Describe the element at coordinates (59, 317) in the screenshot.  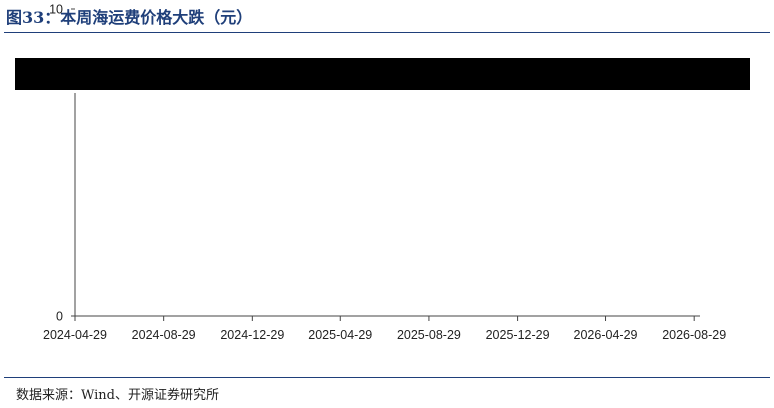
I see `y-tick-label: 0` at that location.